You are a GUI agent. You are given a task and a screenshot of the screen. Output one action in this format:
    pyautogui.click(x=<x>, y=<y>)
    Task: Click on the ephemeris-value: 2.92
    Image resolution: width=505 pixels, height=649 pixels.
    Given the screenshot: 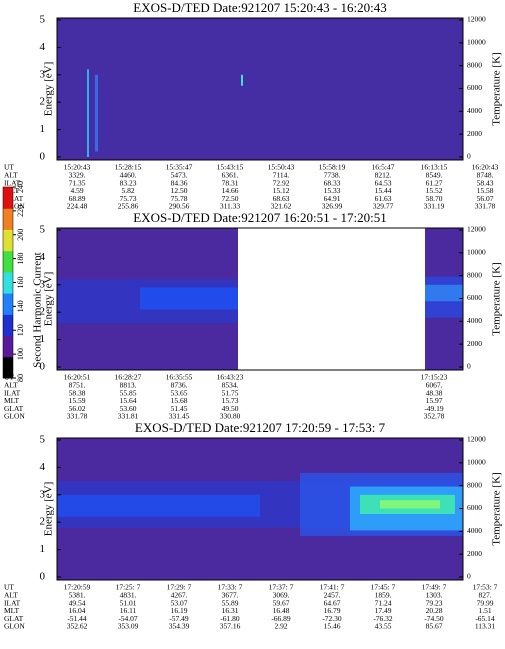 What is the action you would take?
    pyautogui.click(x=280, y=626)
    